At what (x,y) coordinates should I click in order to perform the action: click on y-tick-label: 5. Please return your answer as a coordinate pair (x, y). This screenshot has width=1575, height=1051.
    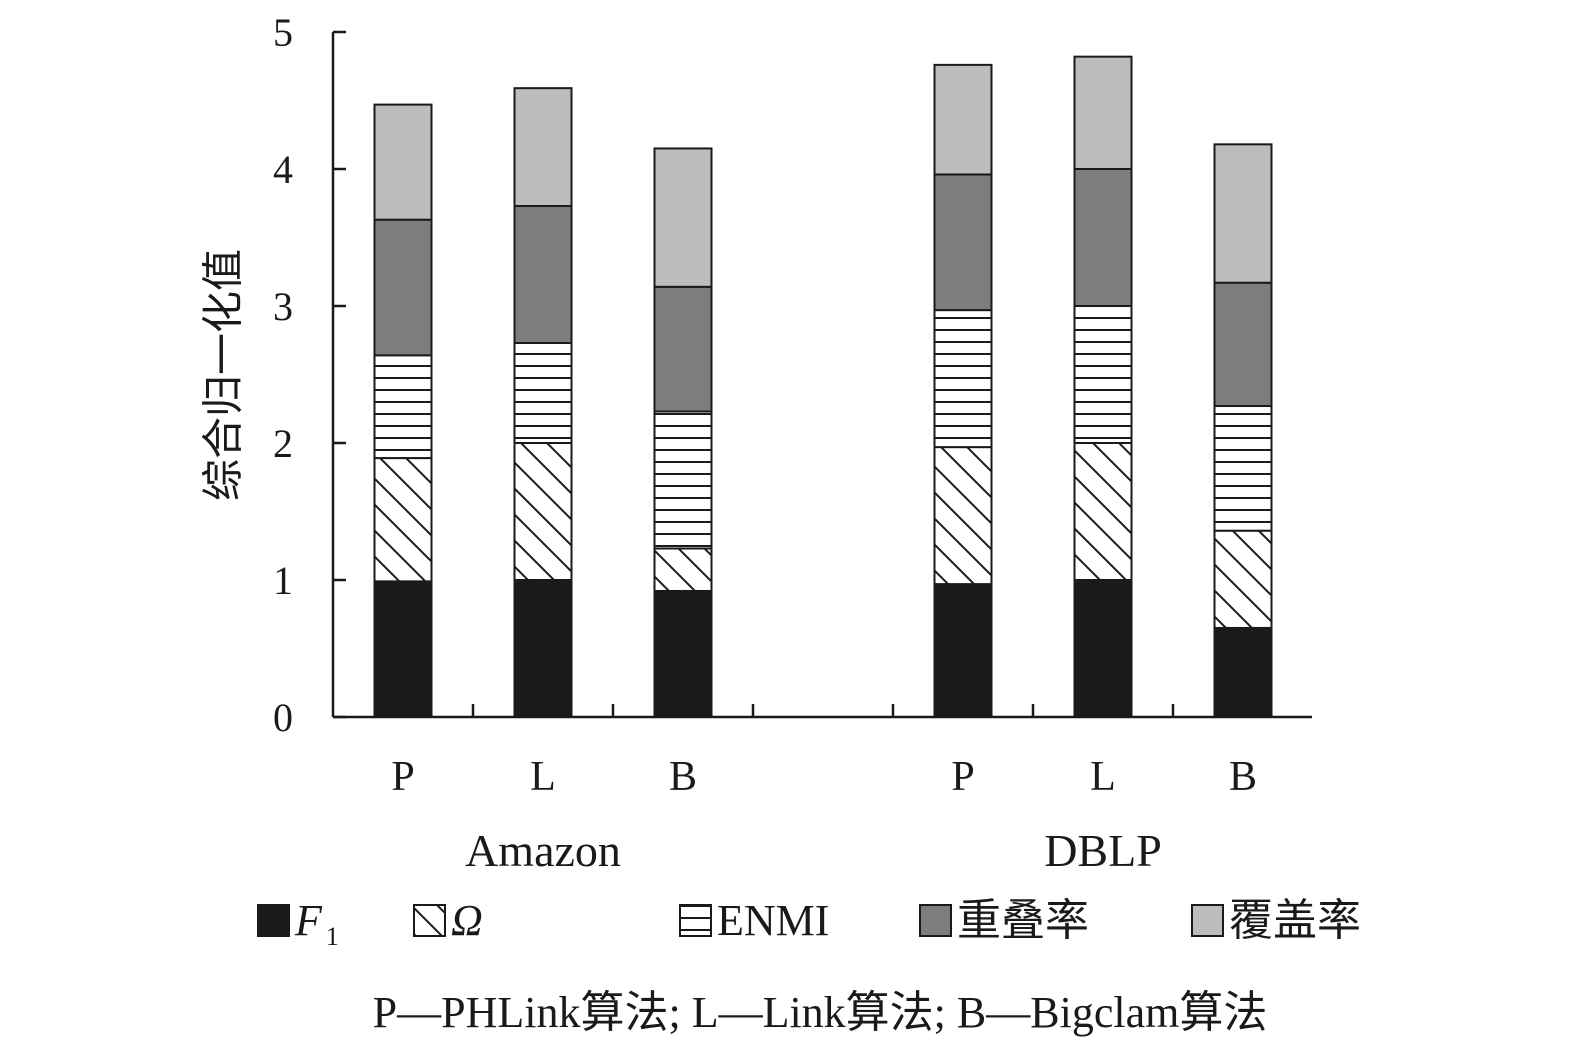
    Looking at the image, I should click on (283, 32).